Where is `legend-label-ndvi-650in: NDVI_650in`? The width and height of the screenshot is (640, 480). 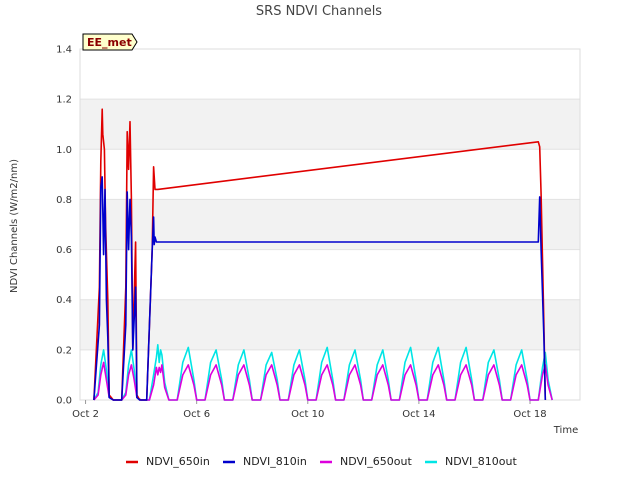 legend-label-ndvi-650in: NDVI_650in is located at coordinates (178, 461).